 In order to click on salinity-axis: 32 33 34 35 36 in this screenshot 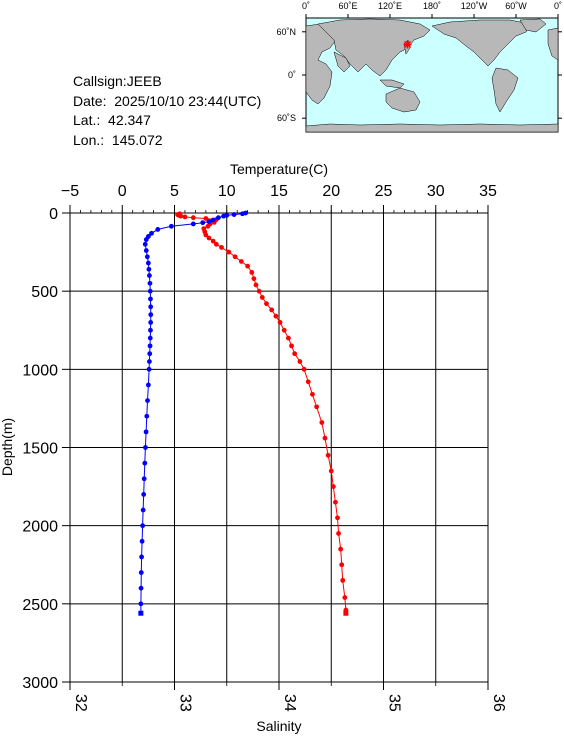, I will do `click(288, 697)`.